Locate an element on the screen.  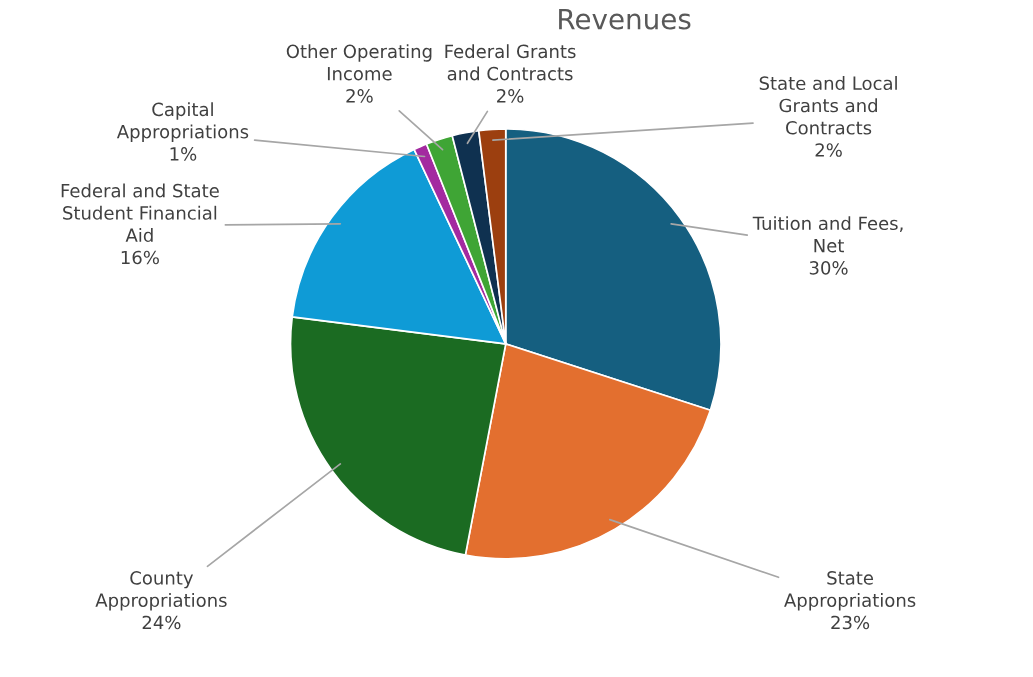
slice-label: Federal and State Student Financial Aid is located at coordinates (140, 213).